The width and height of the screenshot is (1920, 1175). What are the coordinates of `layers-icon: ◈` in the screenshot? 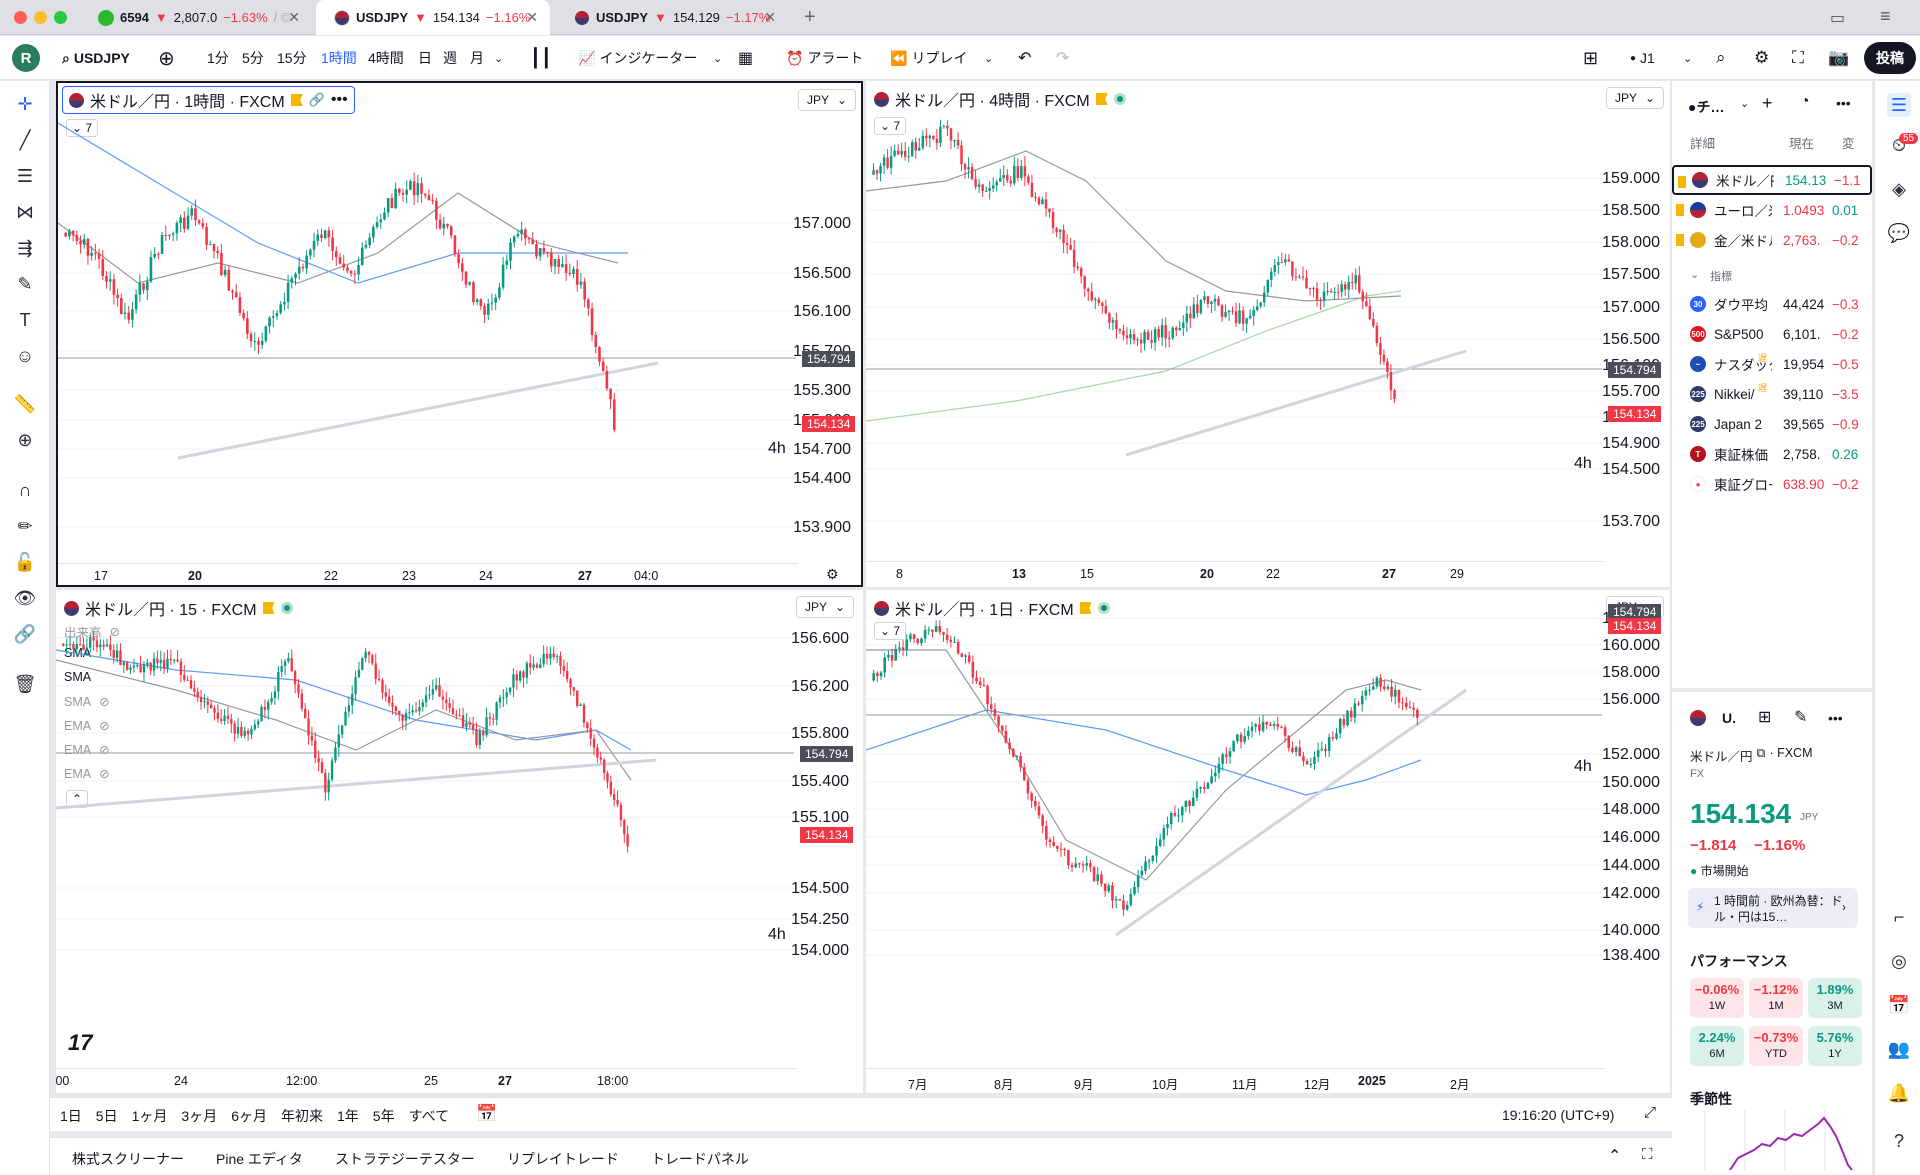 It's located at (1899, 188).